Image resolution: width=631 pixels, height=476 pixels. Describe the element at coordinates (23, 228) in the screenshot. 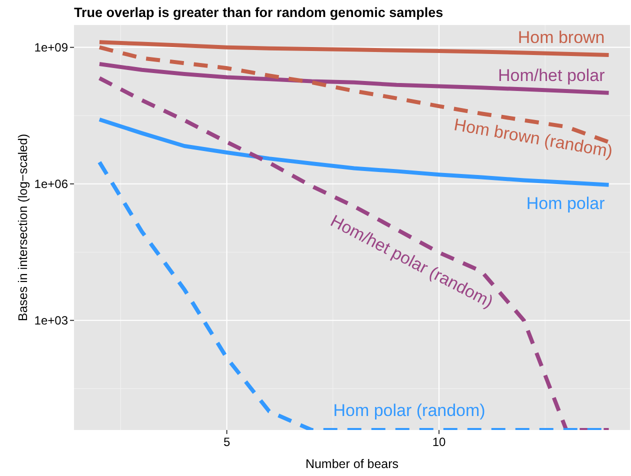

I see `y-axis-title: Bases in intersection (log−scaled)` at that location.